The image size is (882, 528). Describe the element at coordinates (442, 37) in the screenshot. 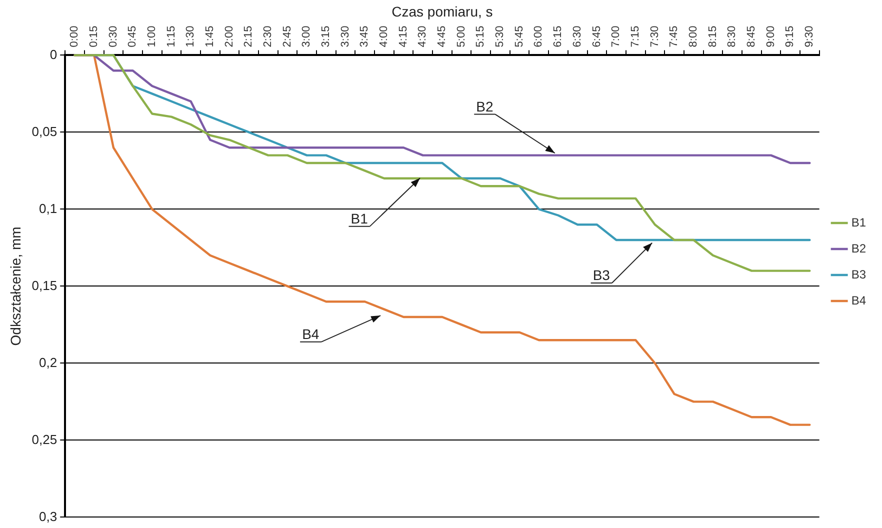

I see `x-tick-label: 4:45` at that location.